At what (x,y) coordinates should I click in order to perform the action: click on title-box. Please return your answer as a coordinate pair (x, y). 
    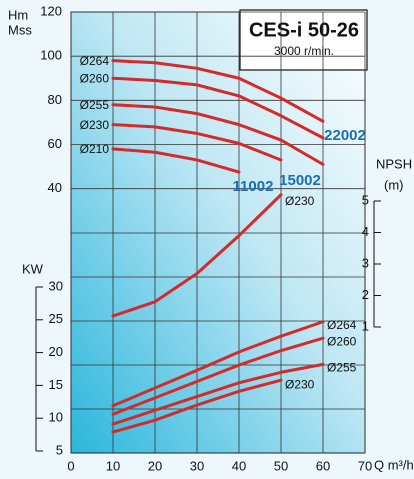
    Looking at the image, I should click on (303, 40).